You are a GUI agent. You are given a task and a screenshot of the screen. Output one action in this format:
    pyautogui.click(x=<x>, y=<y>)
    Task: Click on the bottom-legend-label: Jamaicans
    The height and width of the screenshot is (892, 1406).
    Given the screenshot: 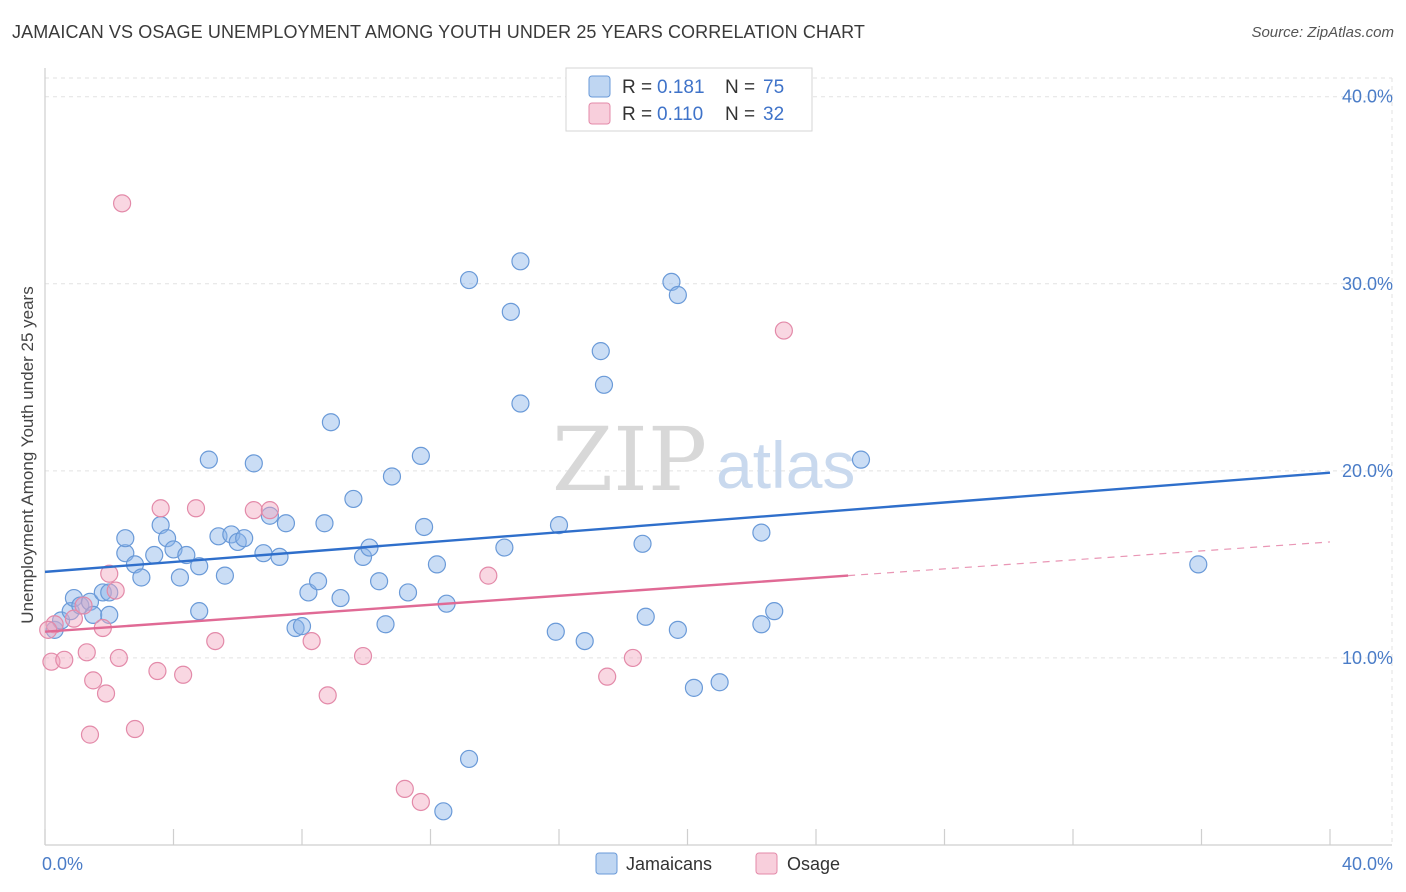 What is the action you would take?
    pyautogui.click(x=669, y=864)
    